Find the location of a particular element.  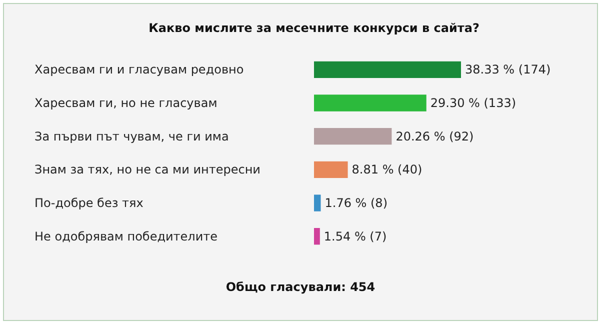

data-label: 1.76 % (8) is located at coordinates (356, 203).